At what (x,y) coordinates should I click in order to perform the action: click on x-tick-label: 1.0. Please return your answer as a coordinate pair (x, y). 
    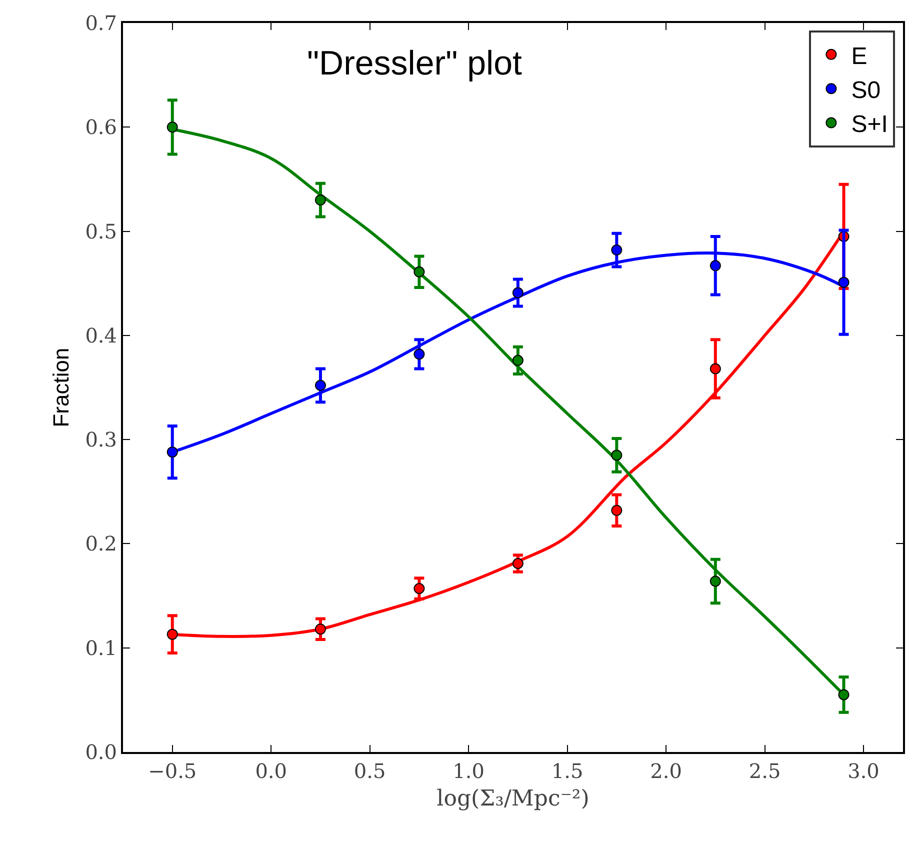
    Looking at the image, I should click on (468, 771).